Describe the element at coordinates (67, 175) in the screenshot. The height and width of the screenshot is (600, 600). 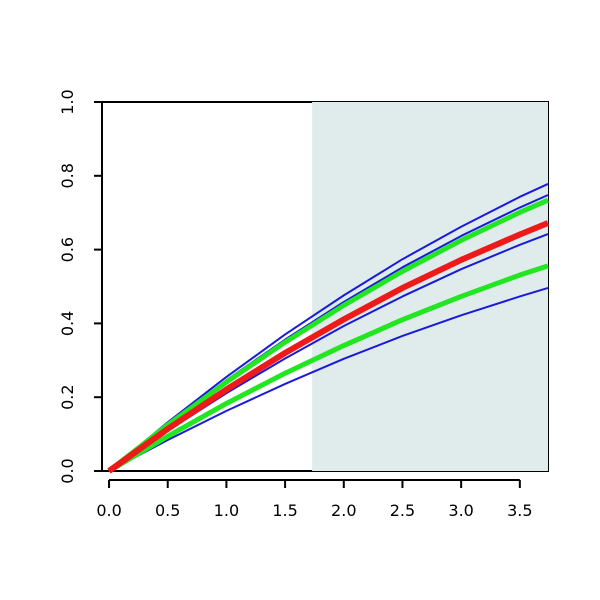
I see `y-tick-label: 0.8` at that location.